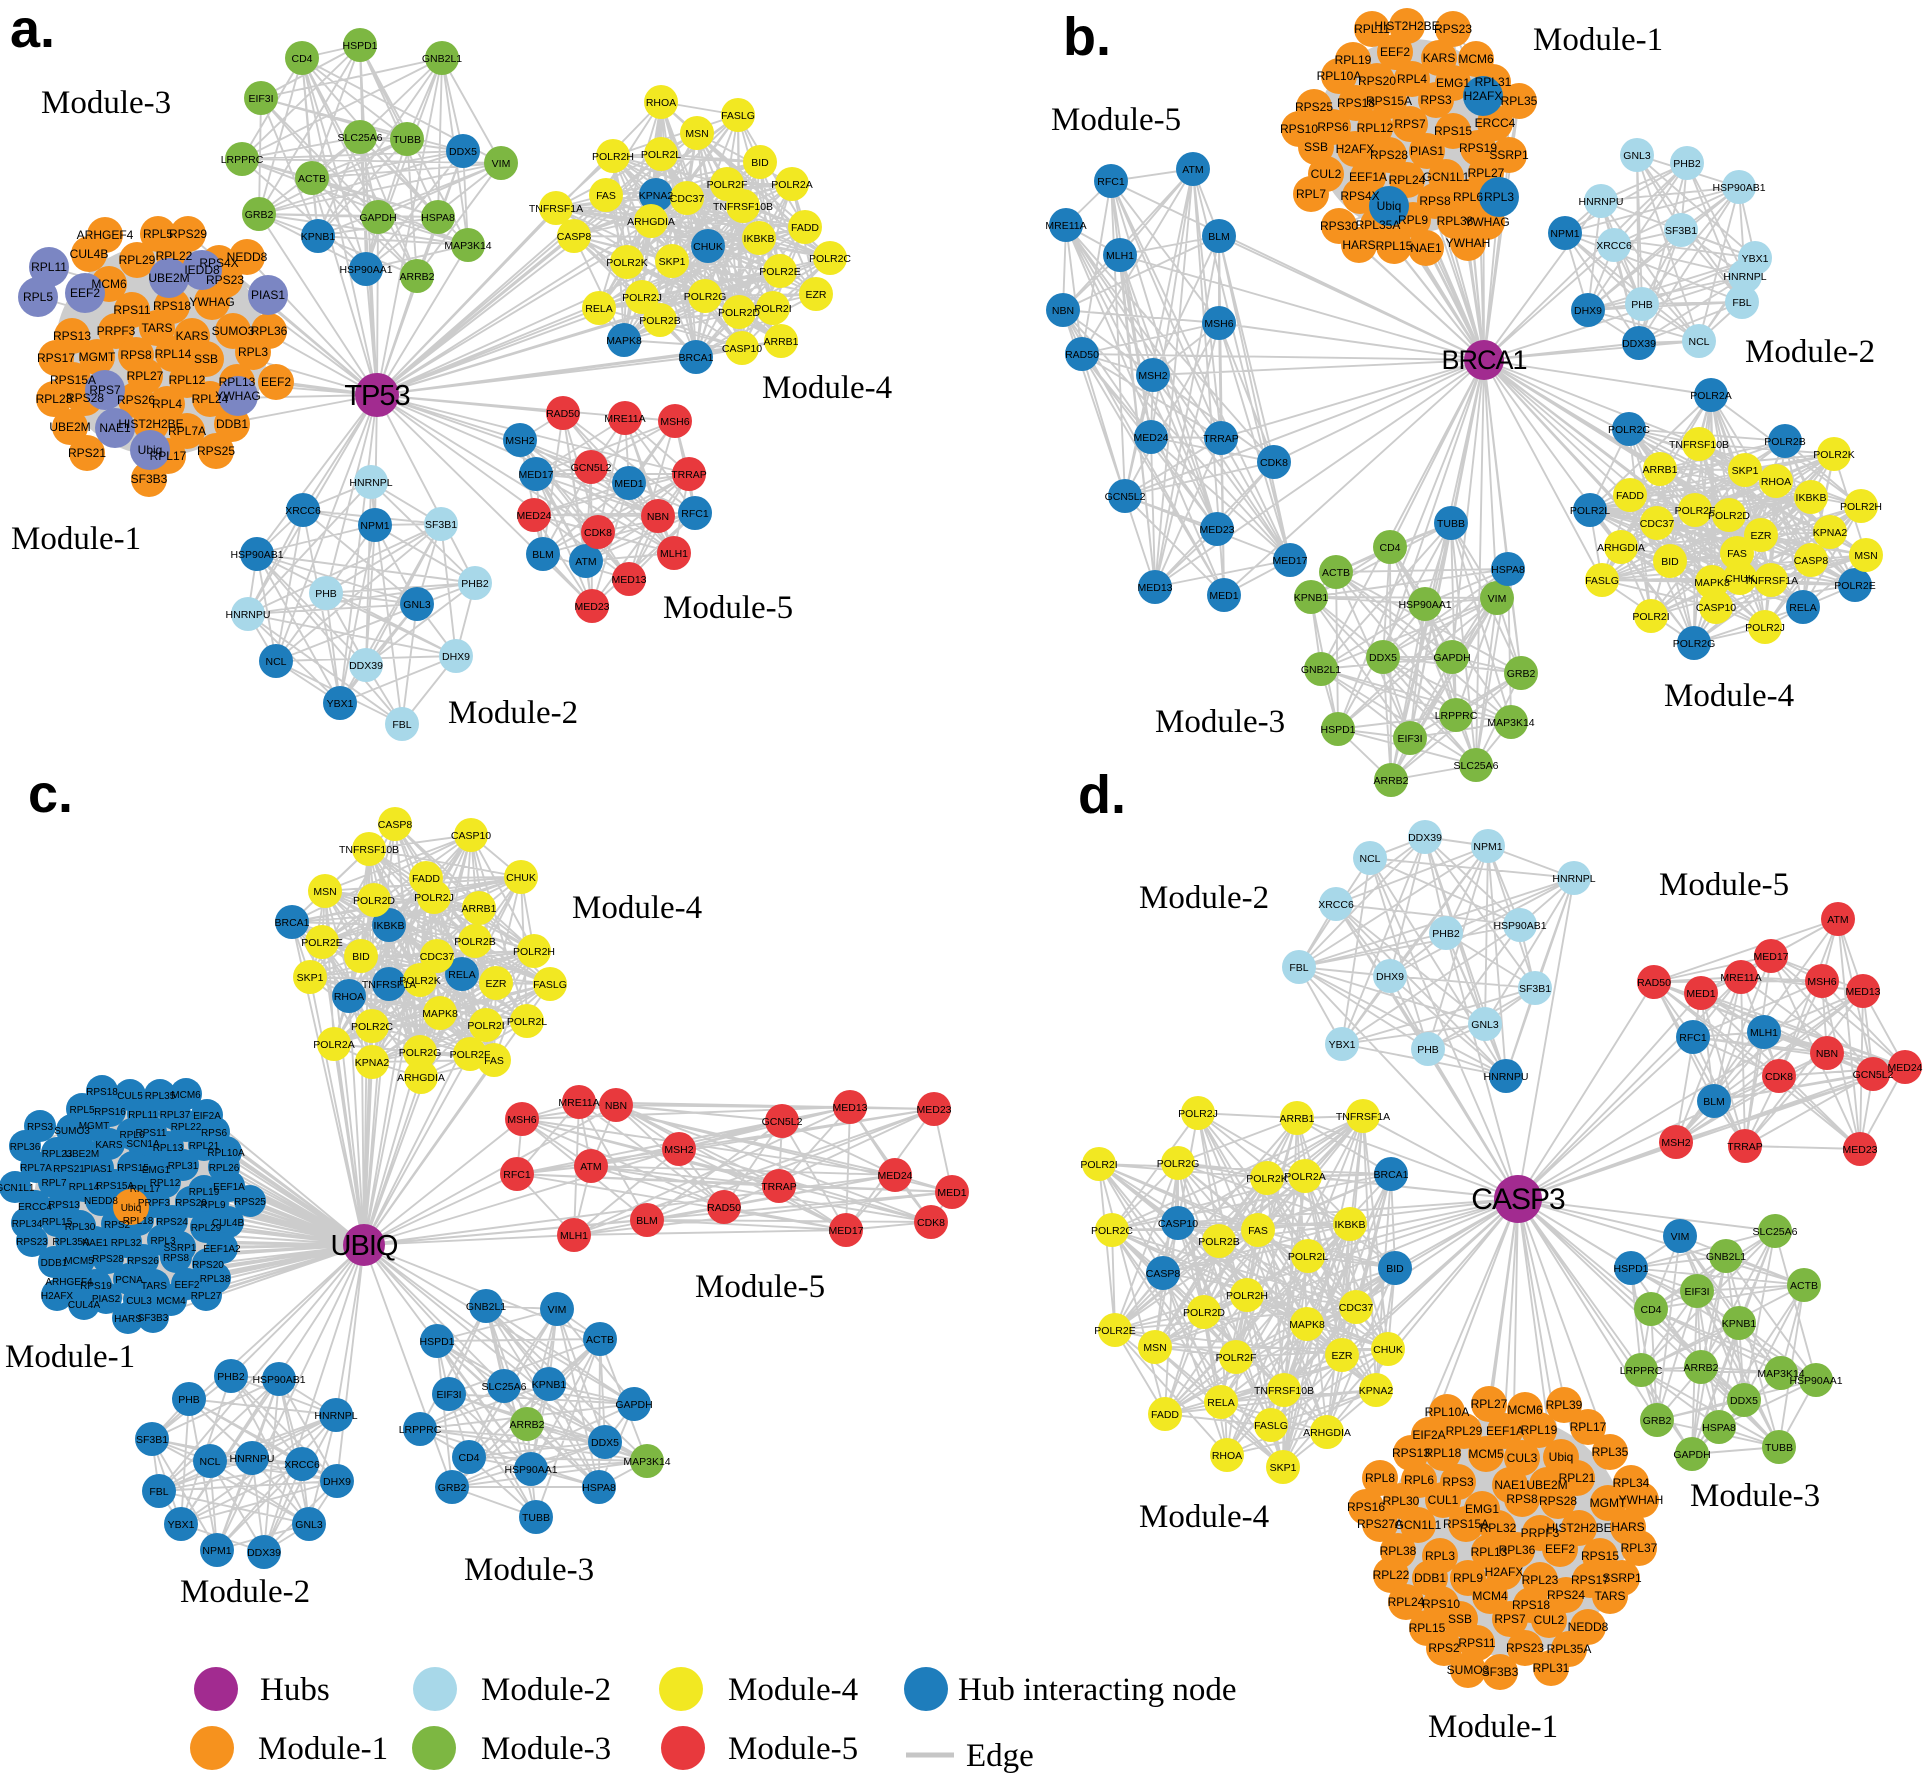  What do you see at coordinates (1564, 1405) in the screenshot?
I see `svg-text: RPL39` at bounding box center [1564, 1405].